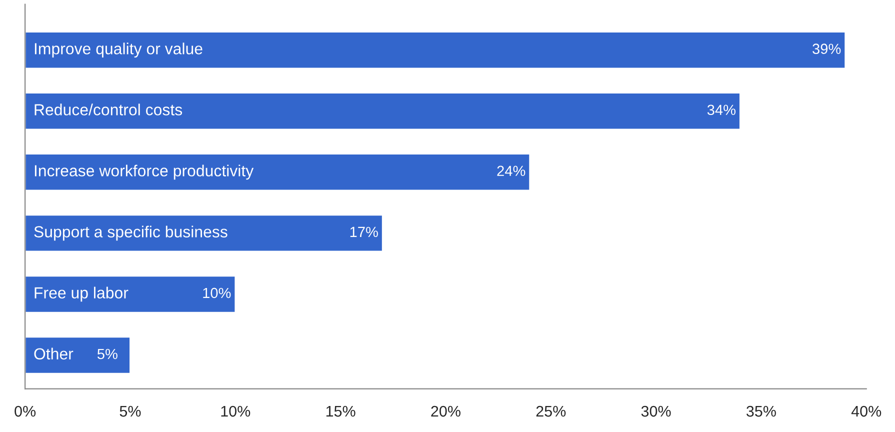 Image resolution: width=895 pixels, height=432 pixels. What do you see at coordinates (341, 411) in the screenshot?
I see `x-tick-label: 15%` at bounding box center [341, 411].